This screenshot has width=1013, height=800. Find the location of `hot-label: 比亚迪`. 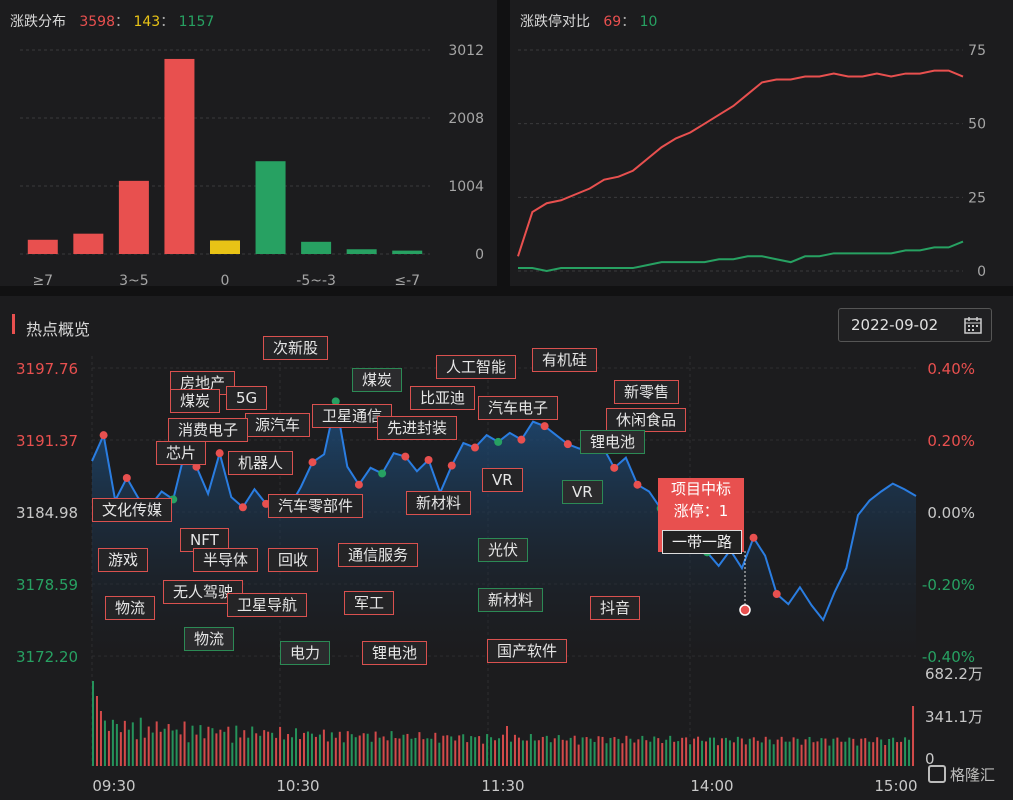

hot-label: 比亚迪 is located at coordinates (443, 398).